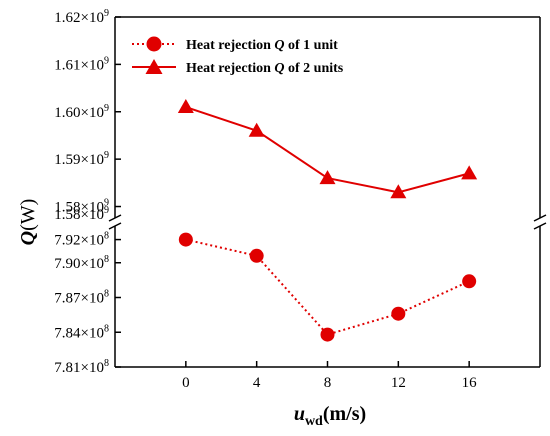  What do you see at coordinates (154, 66) in the screenshot?
I see `legend-marker-2-units` at bounding box center [154, 66].